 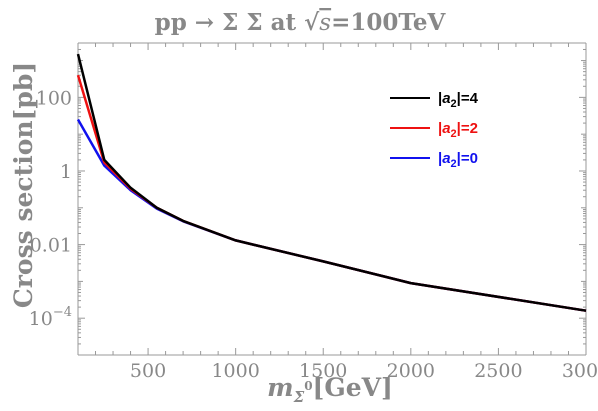 What do you see at coordinates (312, 22) in the screenshot?
I see `sqrt-symbol: √` at bounding box center [312, 22].